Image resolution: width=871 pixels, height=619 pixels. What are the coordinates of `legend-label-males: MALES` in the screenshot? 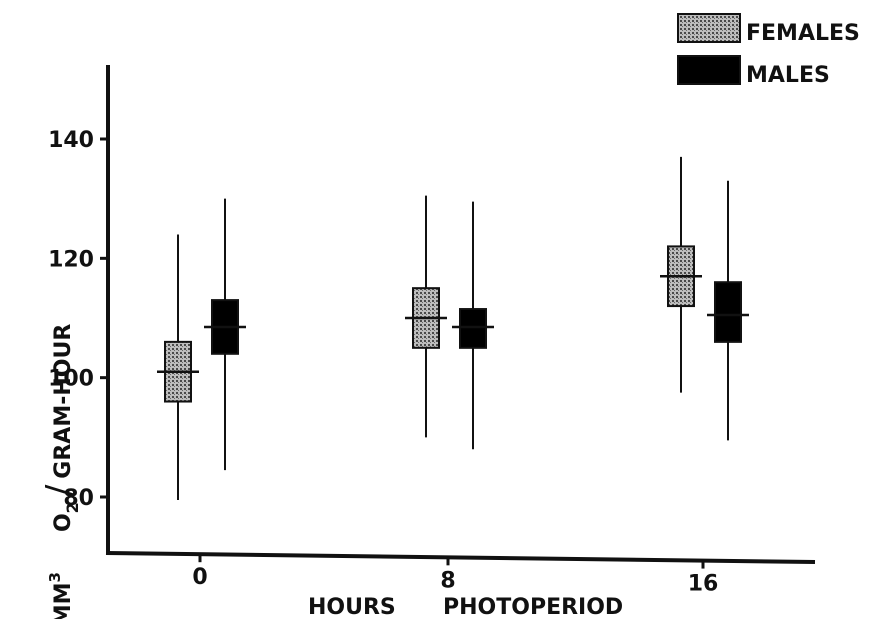 It's located at (788, 75).